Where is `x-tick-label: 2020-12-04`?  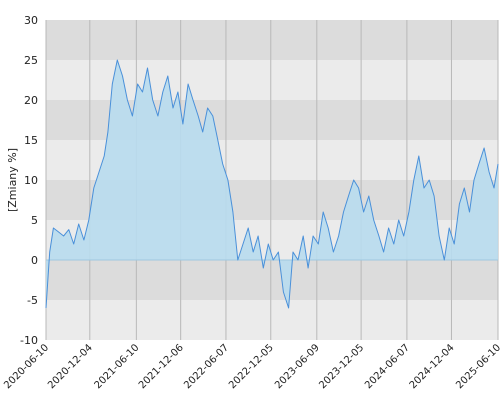 x-tick-label: 2020-12-04 is located at coordinates (70, 366).